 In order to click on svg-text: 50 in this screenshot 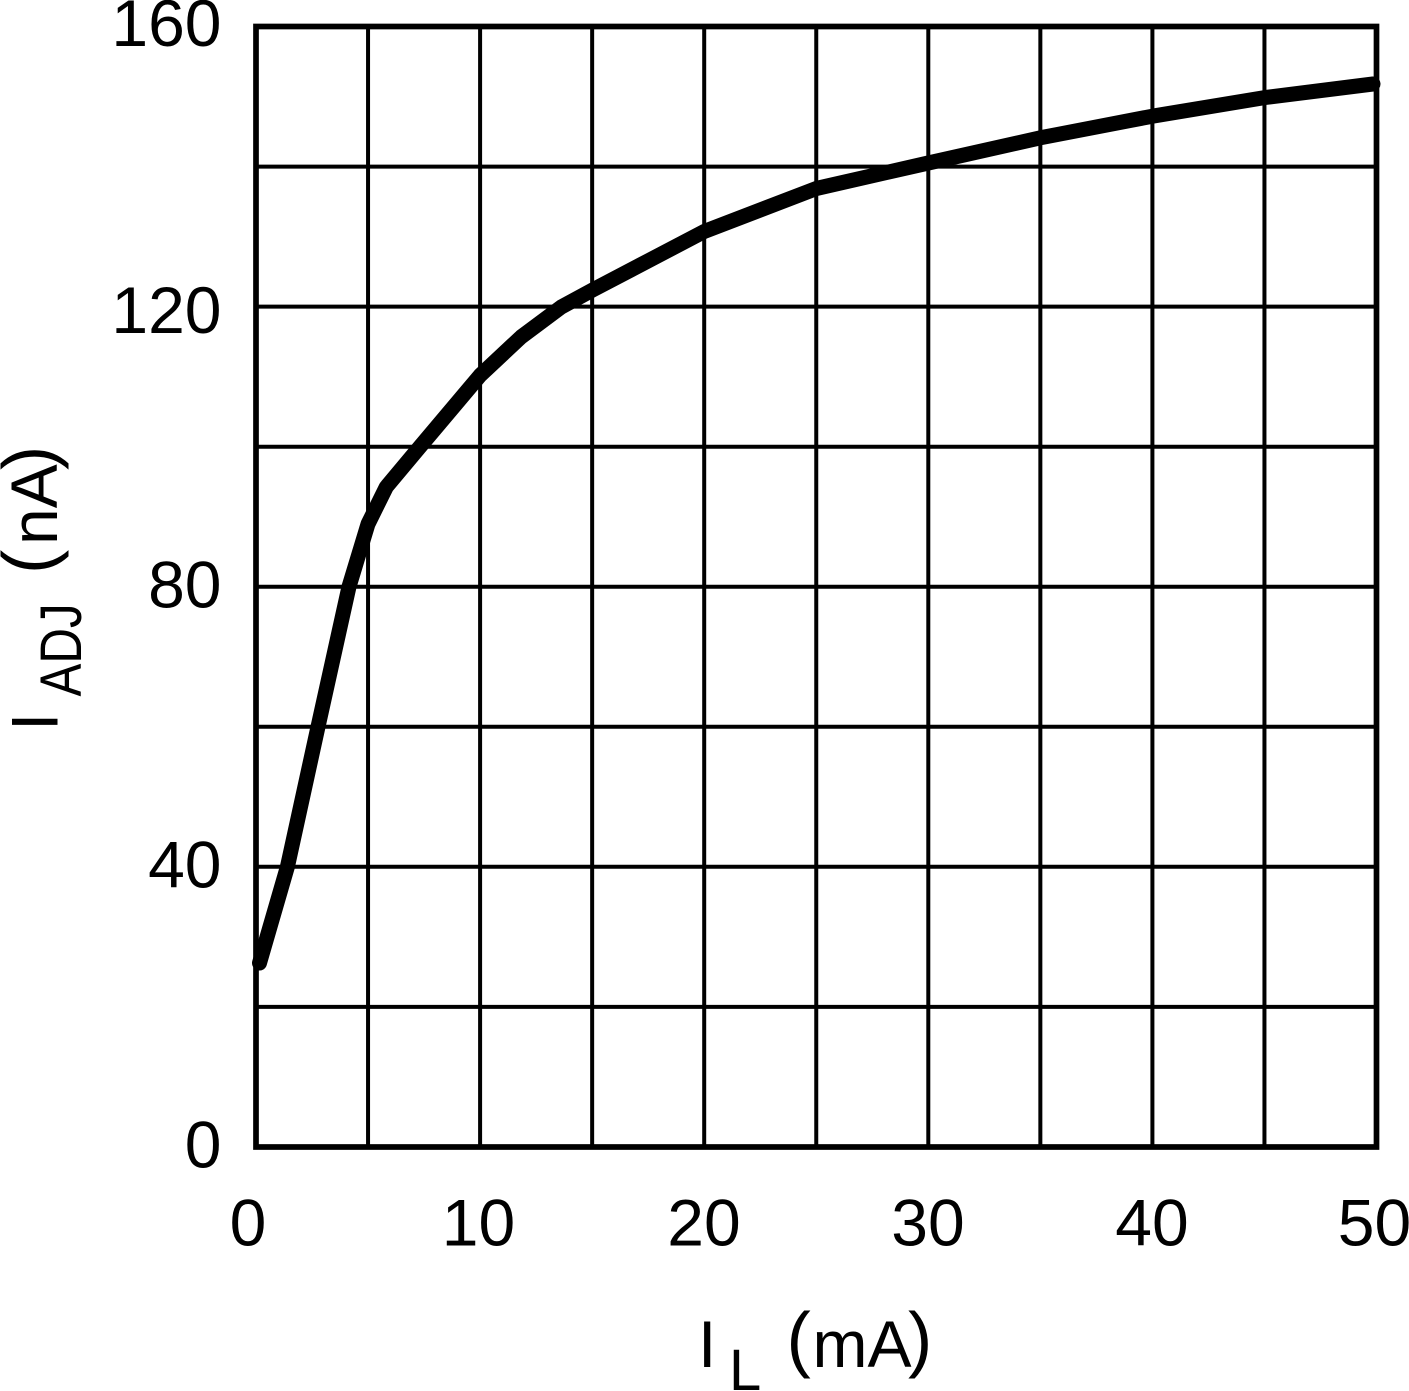, I will do `click(1373, 1223)`.